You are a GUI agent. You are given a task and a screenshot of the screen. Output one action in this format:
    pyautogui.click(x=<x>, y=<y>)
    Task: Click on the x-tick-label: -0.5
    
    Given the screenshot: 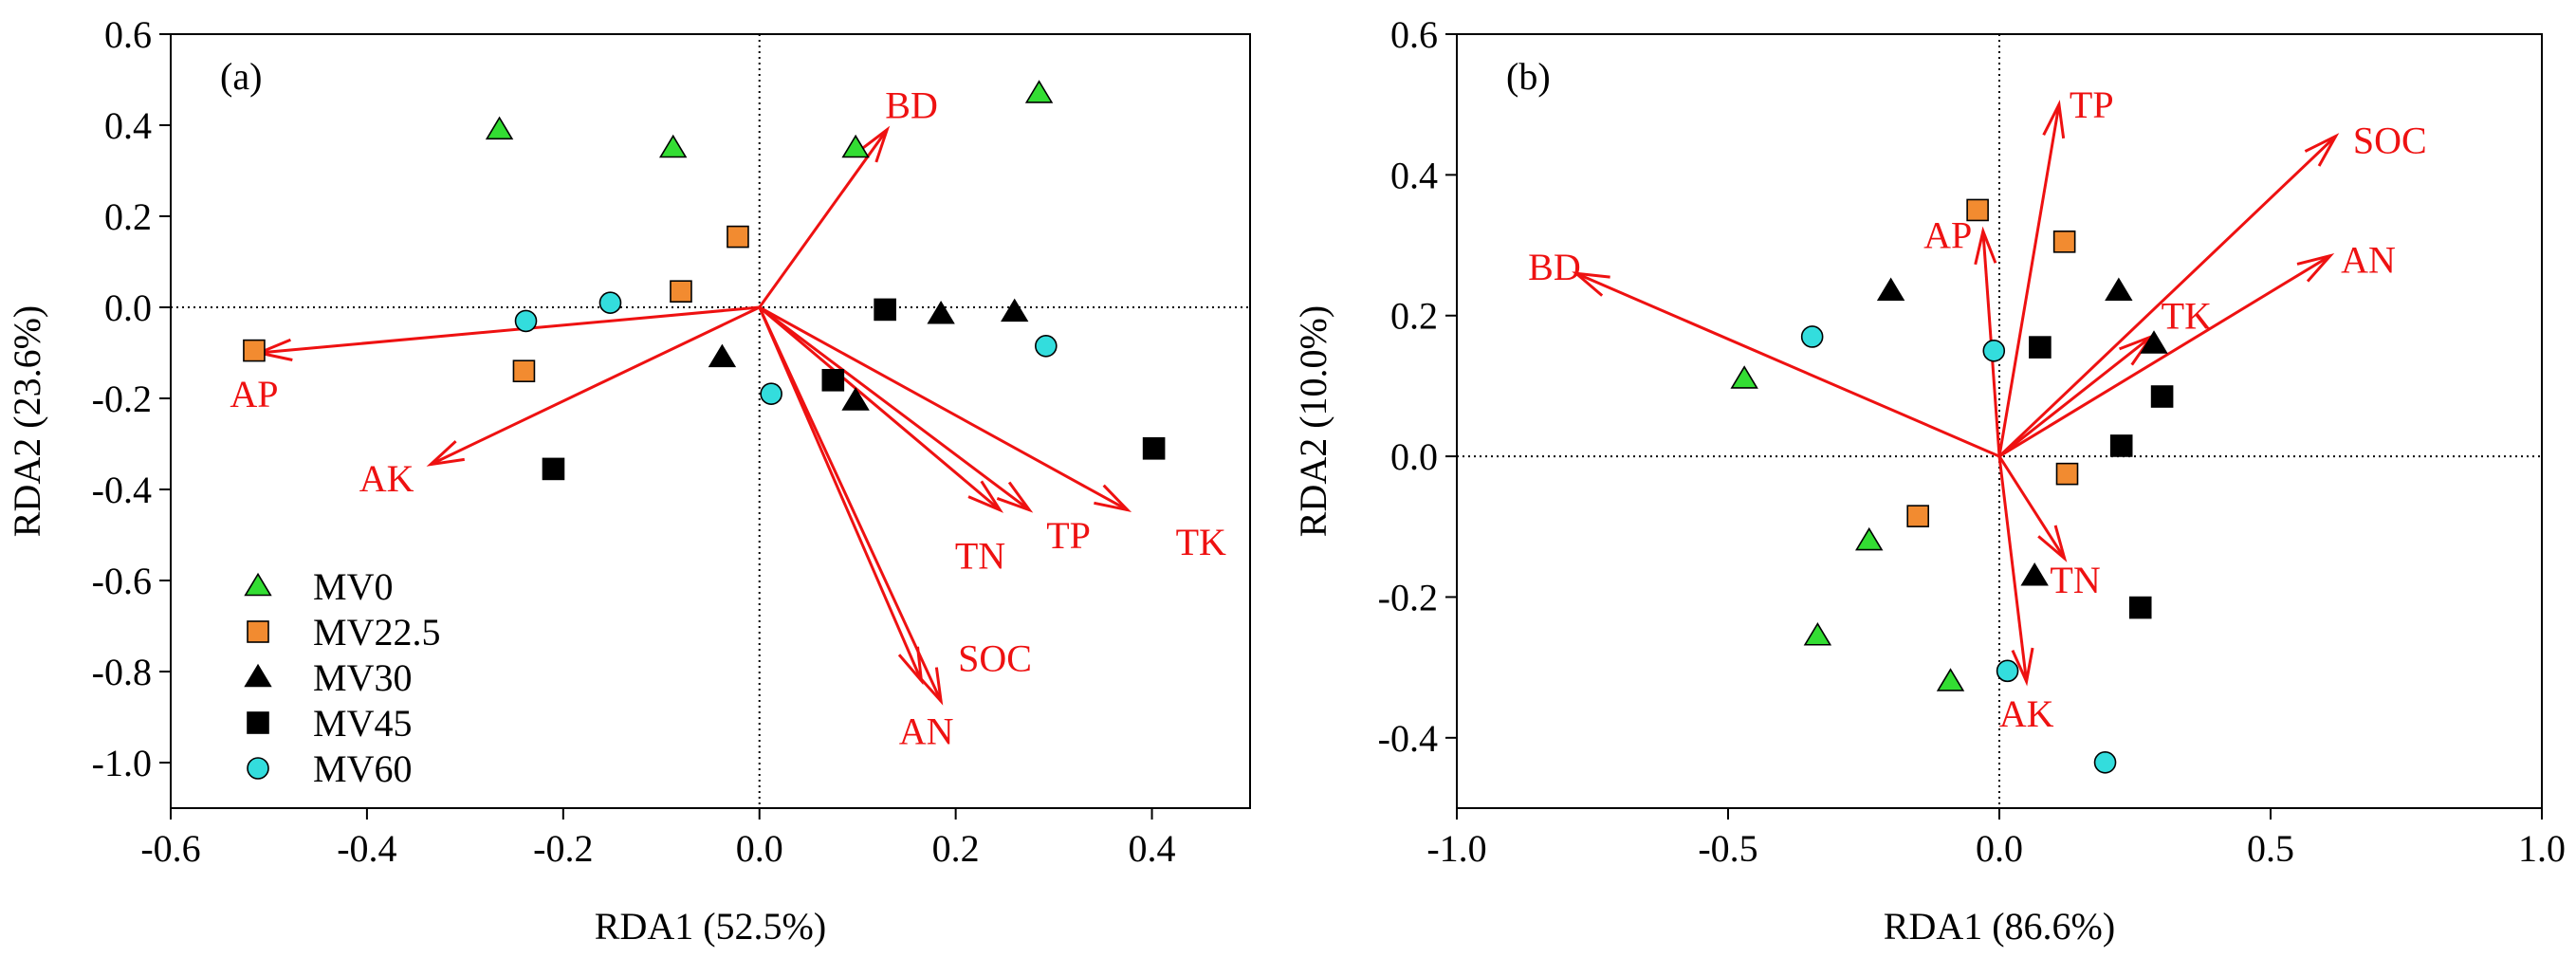 What is the action you would take?
    pyautogui.click(x=1727, y=848)
    